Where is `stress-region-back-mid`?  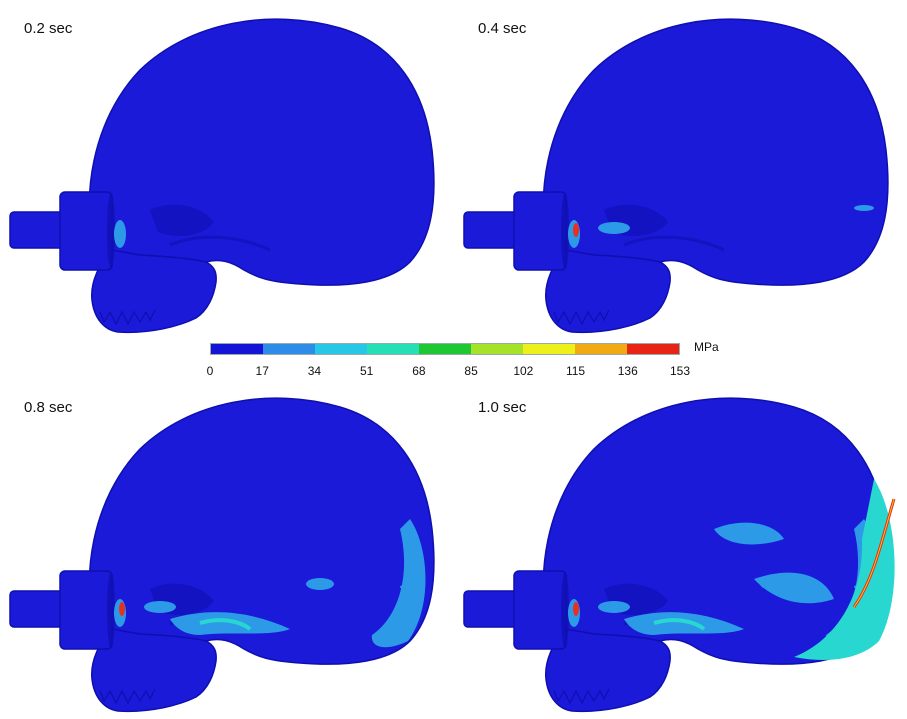 stress-region-back-mid is located at coordinates (844, 569).